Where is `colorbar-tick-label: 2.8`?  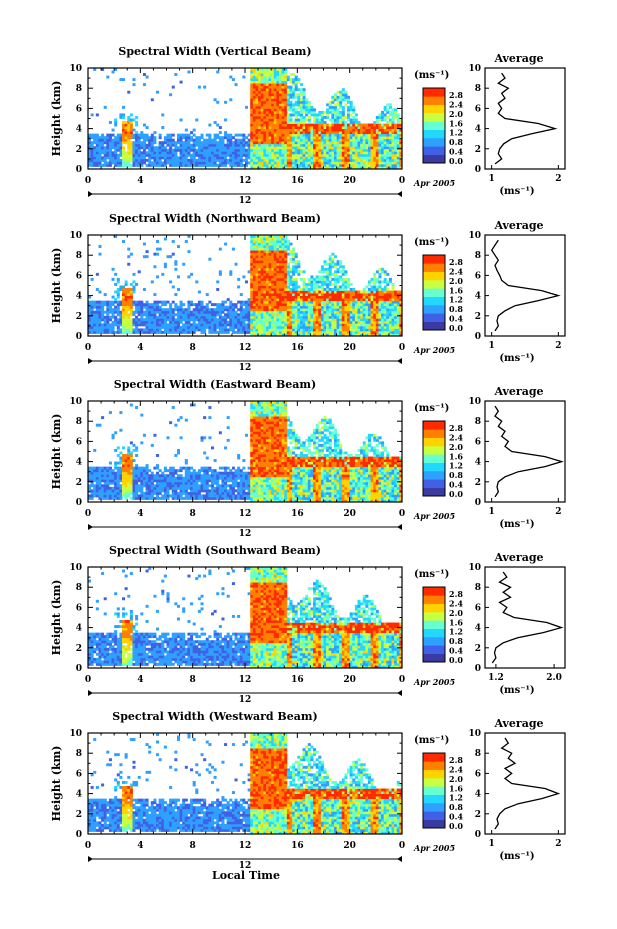 colorbar-tick-label: 2.8 is located at coordinates (456, 95).